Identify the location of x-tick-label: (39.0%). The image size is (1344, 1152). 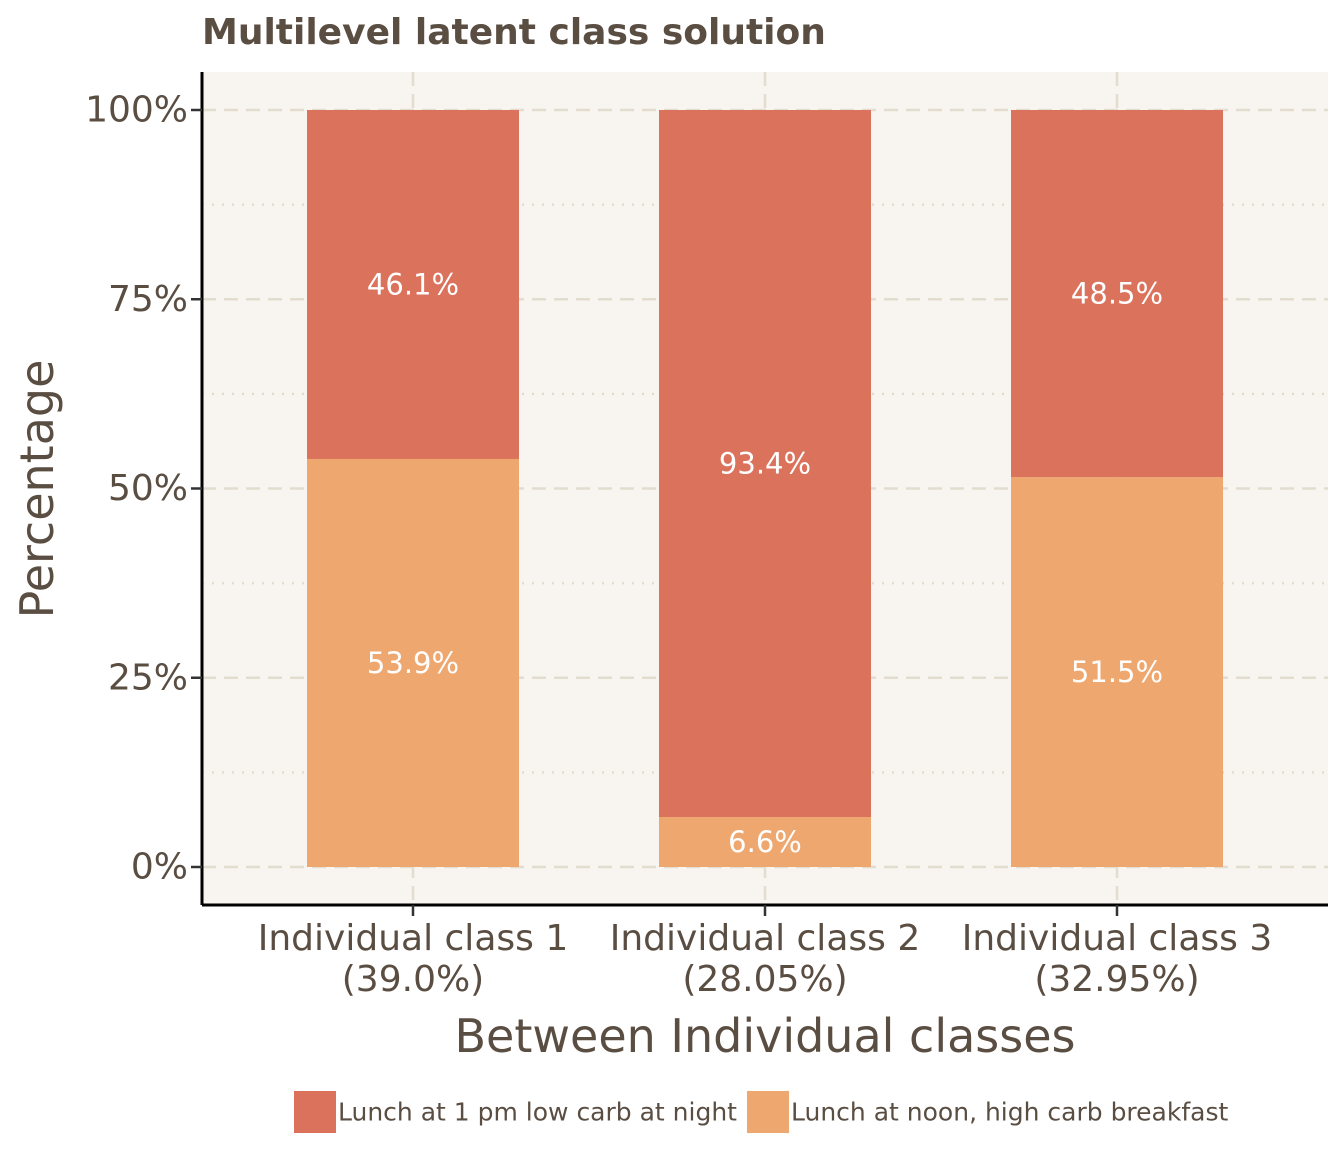
(413, 979).